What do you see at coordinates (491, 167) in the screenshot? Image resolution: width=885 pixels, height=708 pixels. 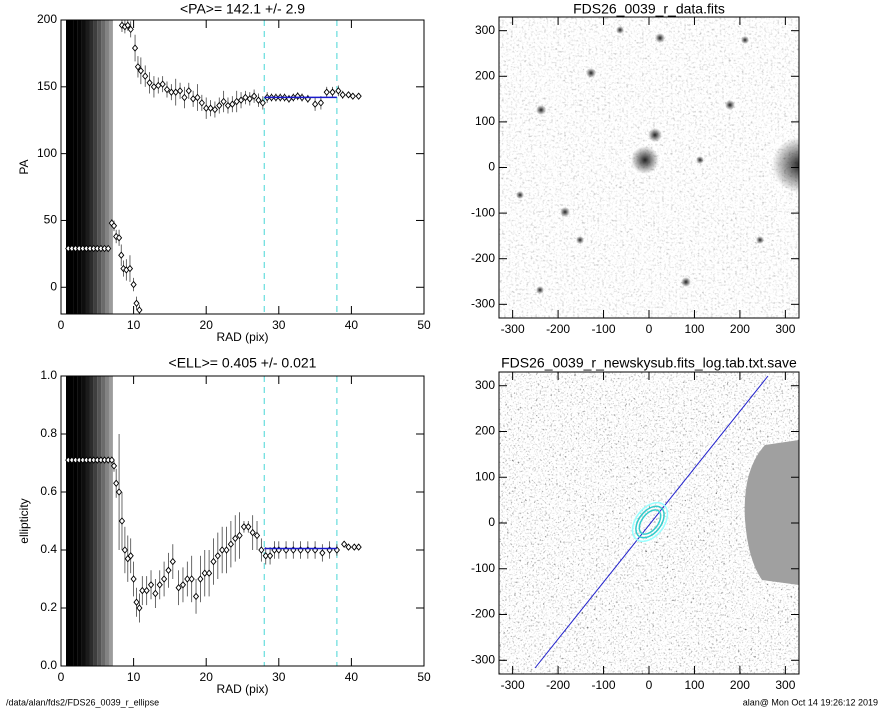 I see `y-tick-label: 0` at bounding box center [491, 167].